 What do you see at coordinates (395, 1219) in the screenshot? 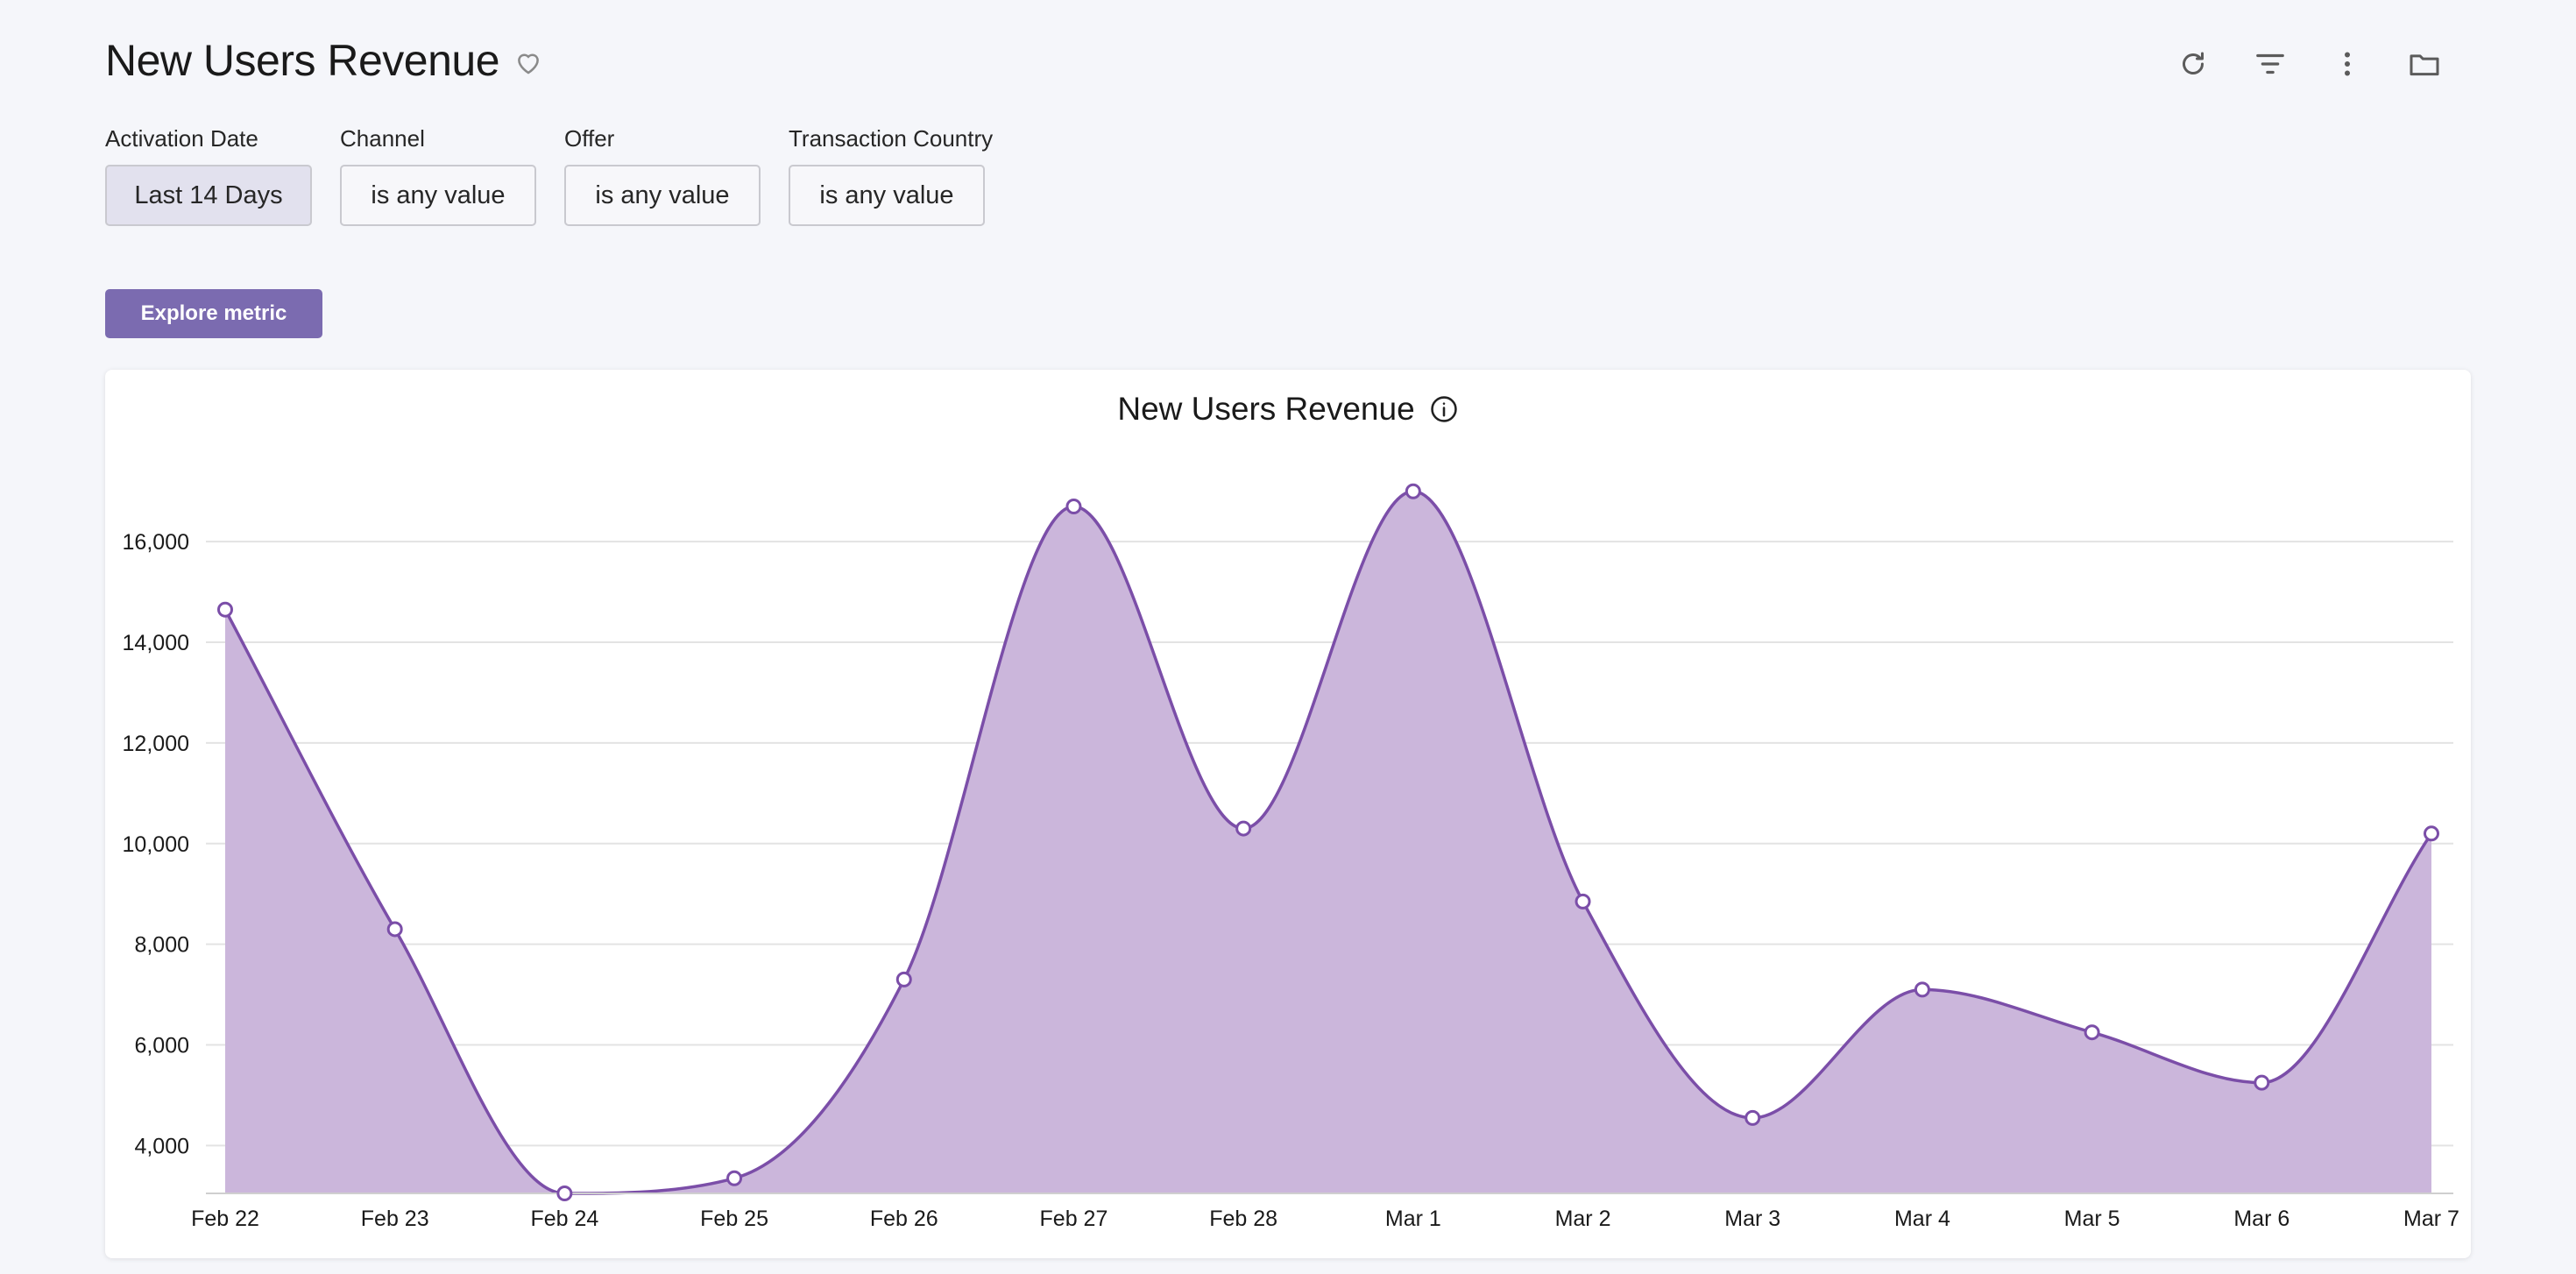
I see `x-tick-label: Feb 23` at bounding box center [395, 1219].